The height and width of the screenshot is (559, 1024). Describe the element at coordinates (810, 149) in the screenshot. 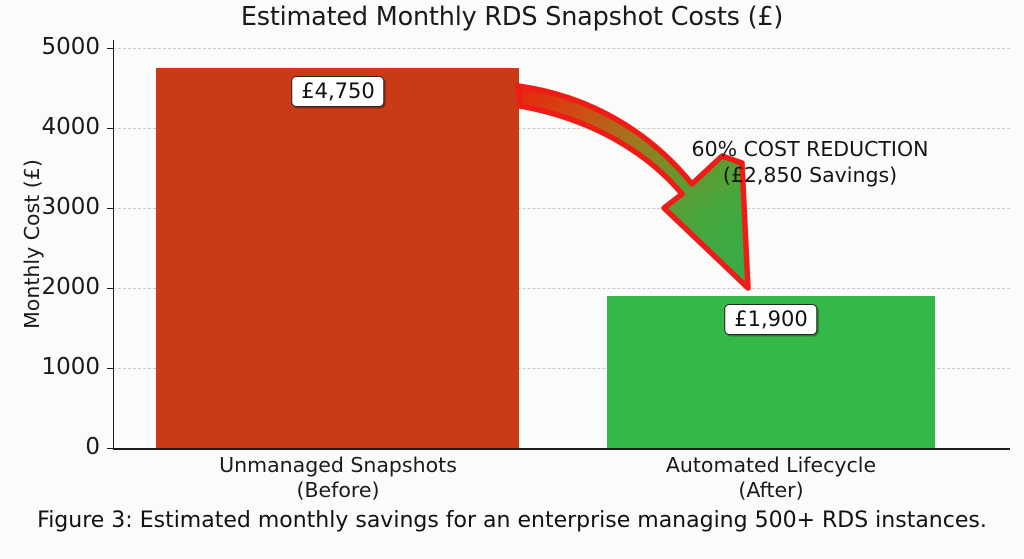

I see `annotation-line1: 60% COST REDUCTION` at that location.